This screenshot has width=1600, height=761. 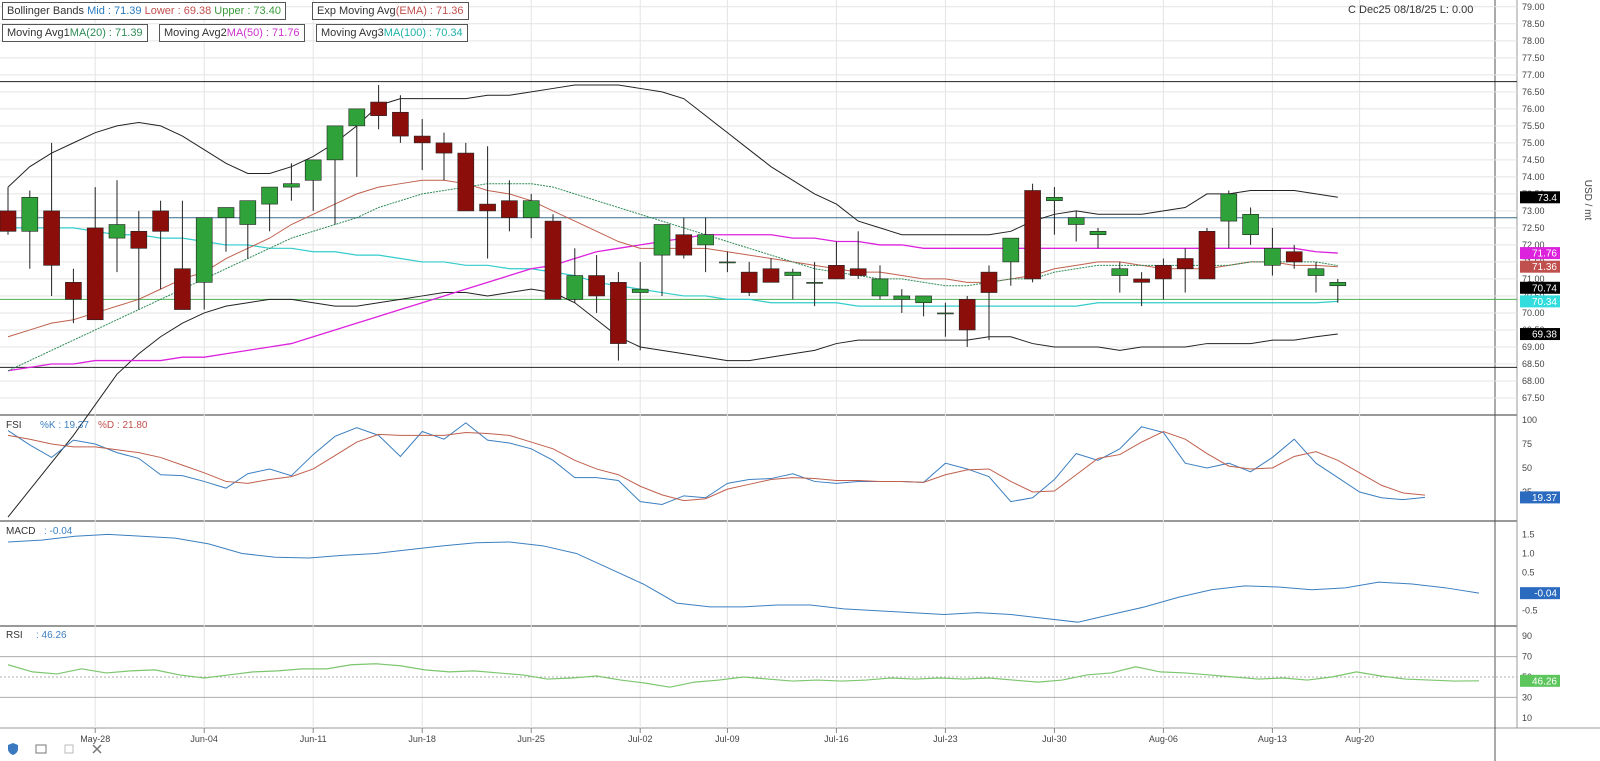 I want to click on square-icon, so click(x=69, y=749).